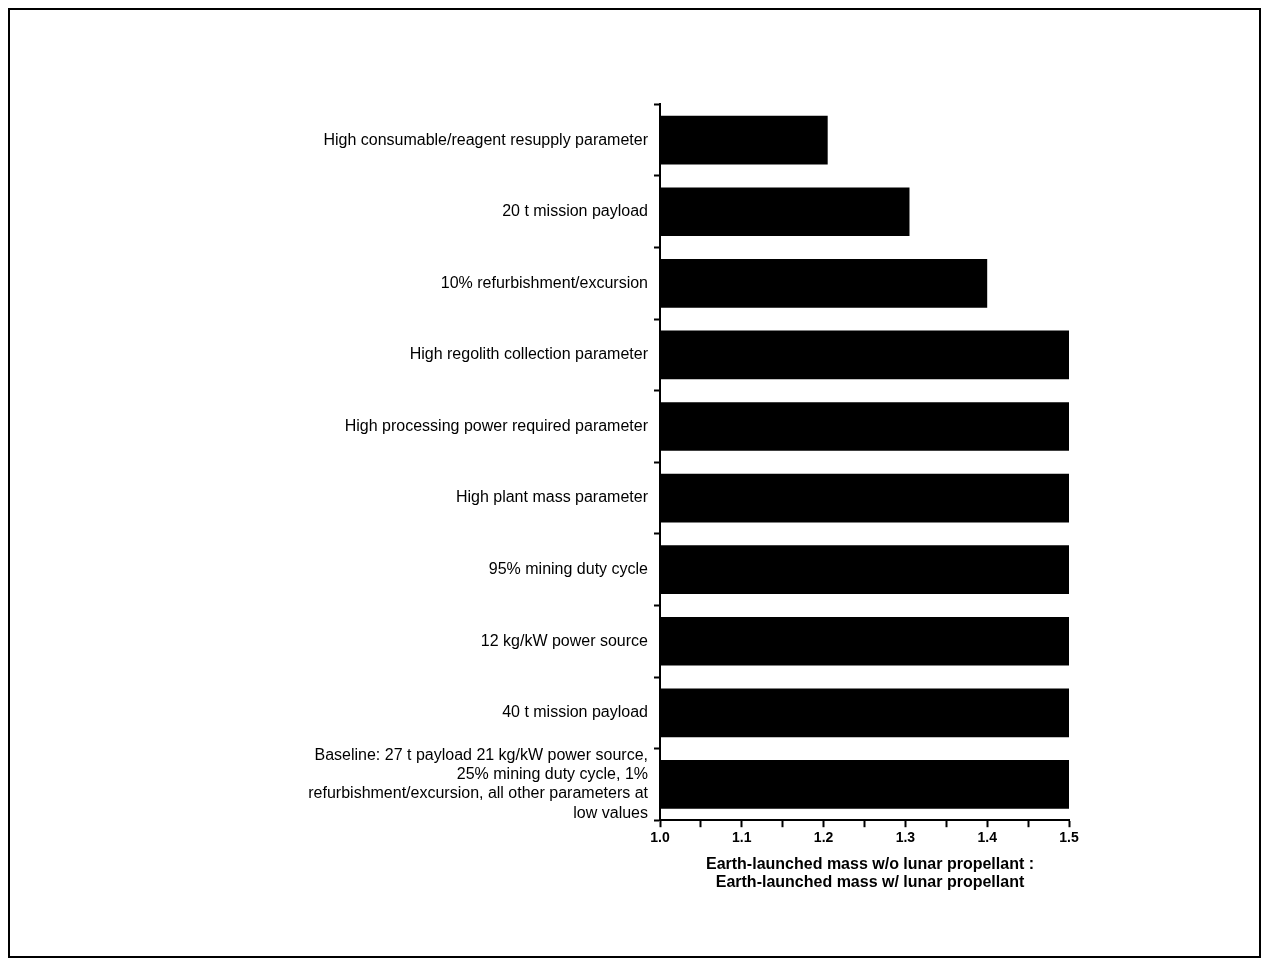 Image resolution: width=1273 pixels, height=970 pixels. Describe the element at coordinates (486, 139) in the screenshot. I see `y-tick-label: High consumable/reagent resupply parameter` at that location.